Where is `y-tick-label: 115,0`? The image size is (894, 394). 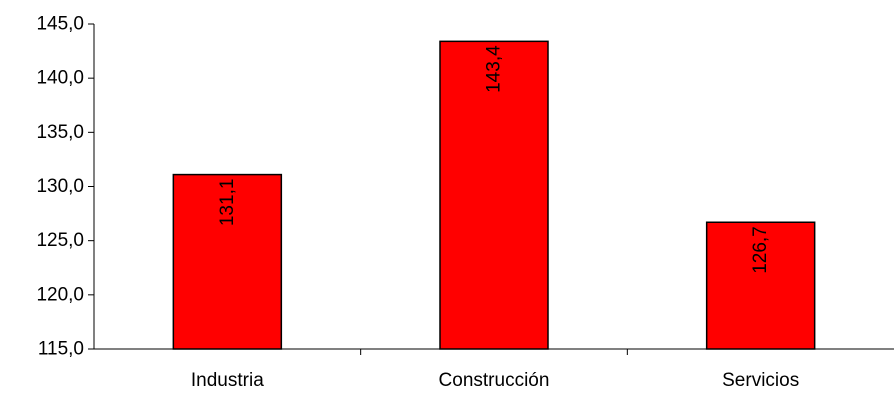 y-tick-label: 115,0 is located at coordinates (61, 349).